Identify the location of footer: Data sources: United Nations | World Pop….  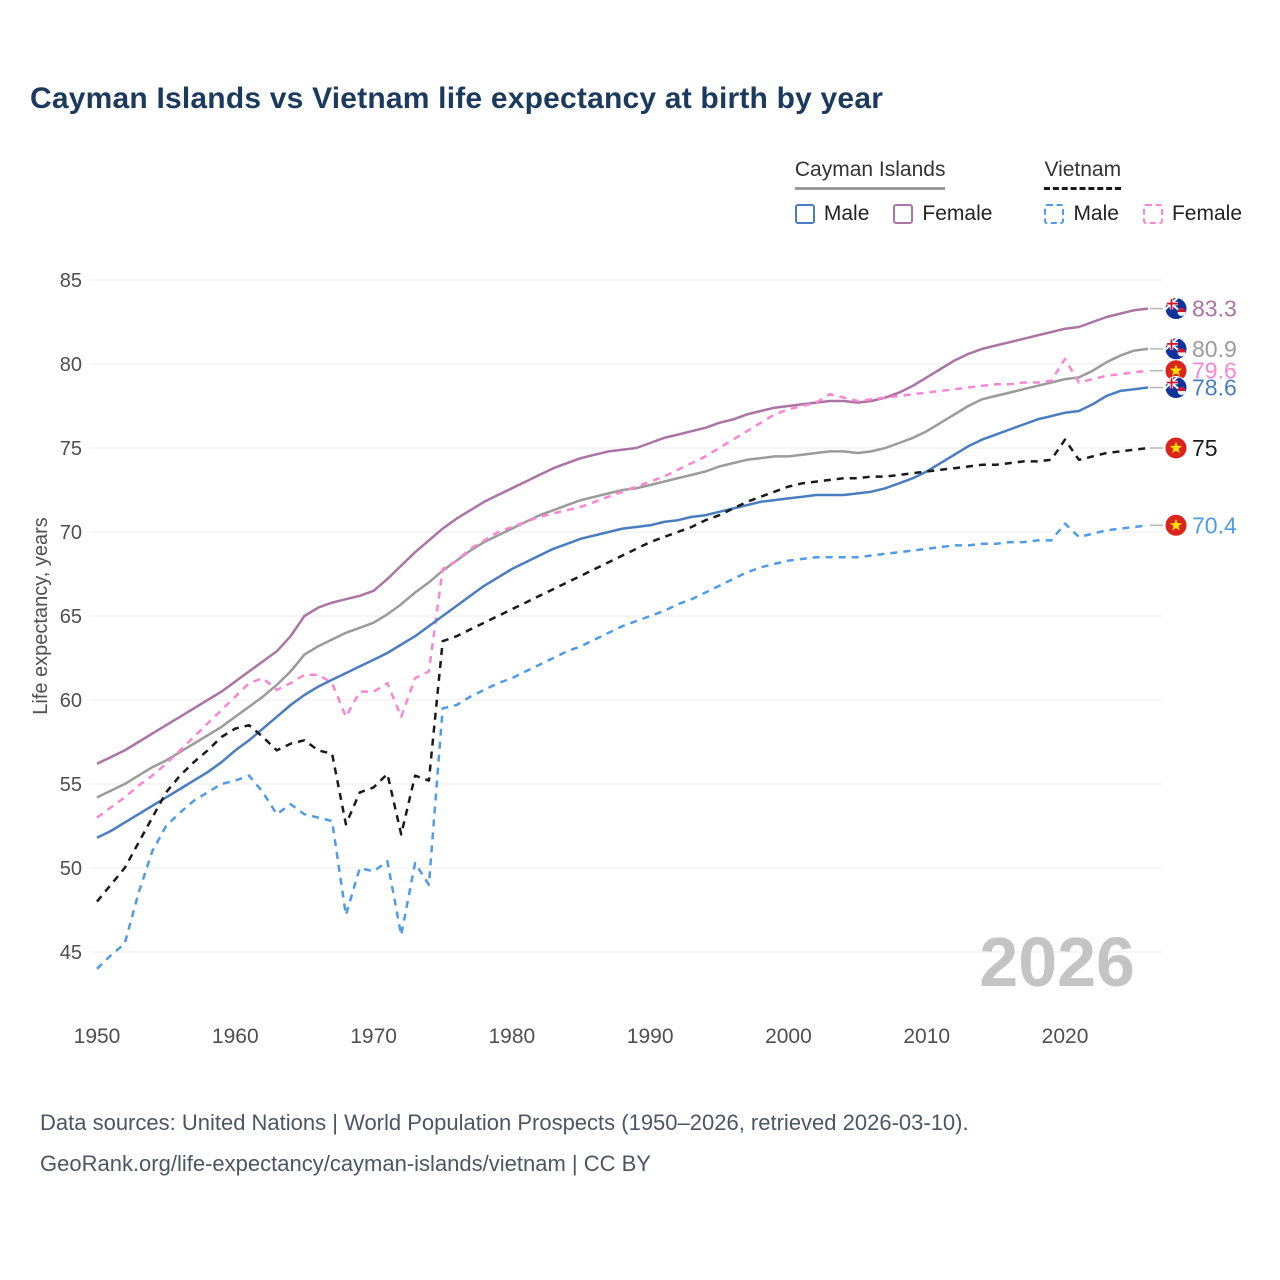
(504, 1143).